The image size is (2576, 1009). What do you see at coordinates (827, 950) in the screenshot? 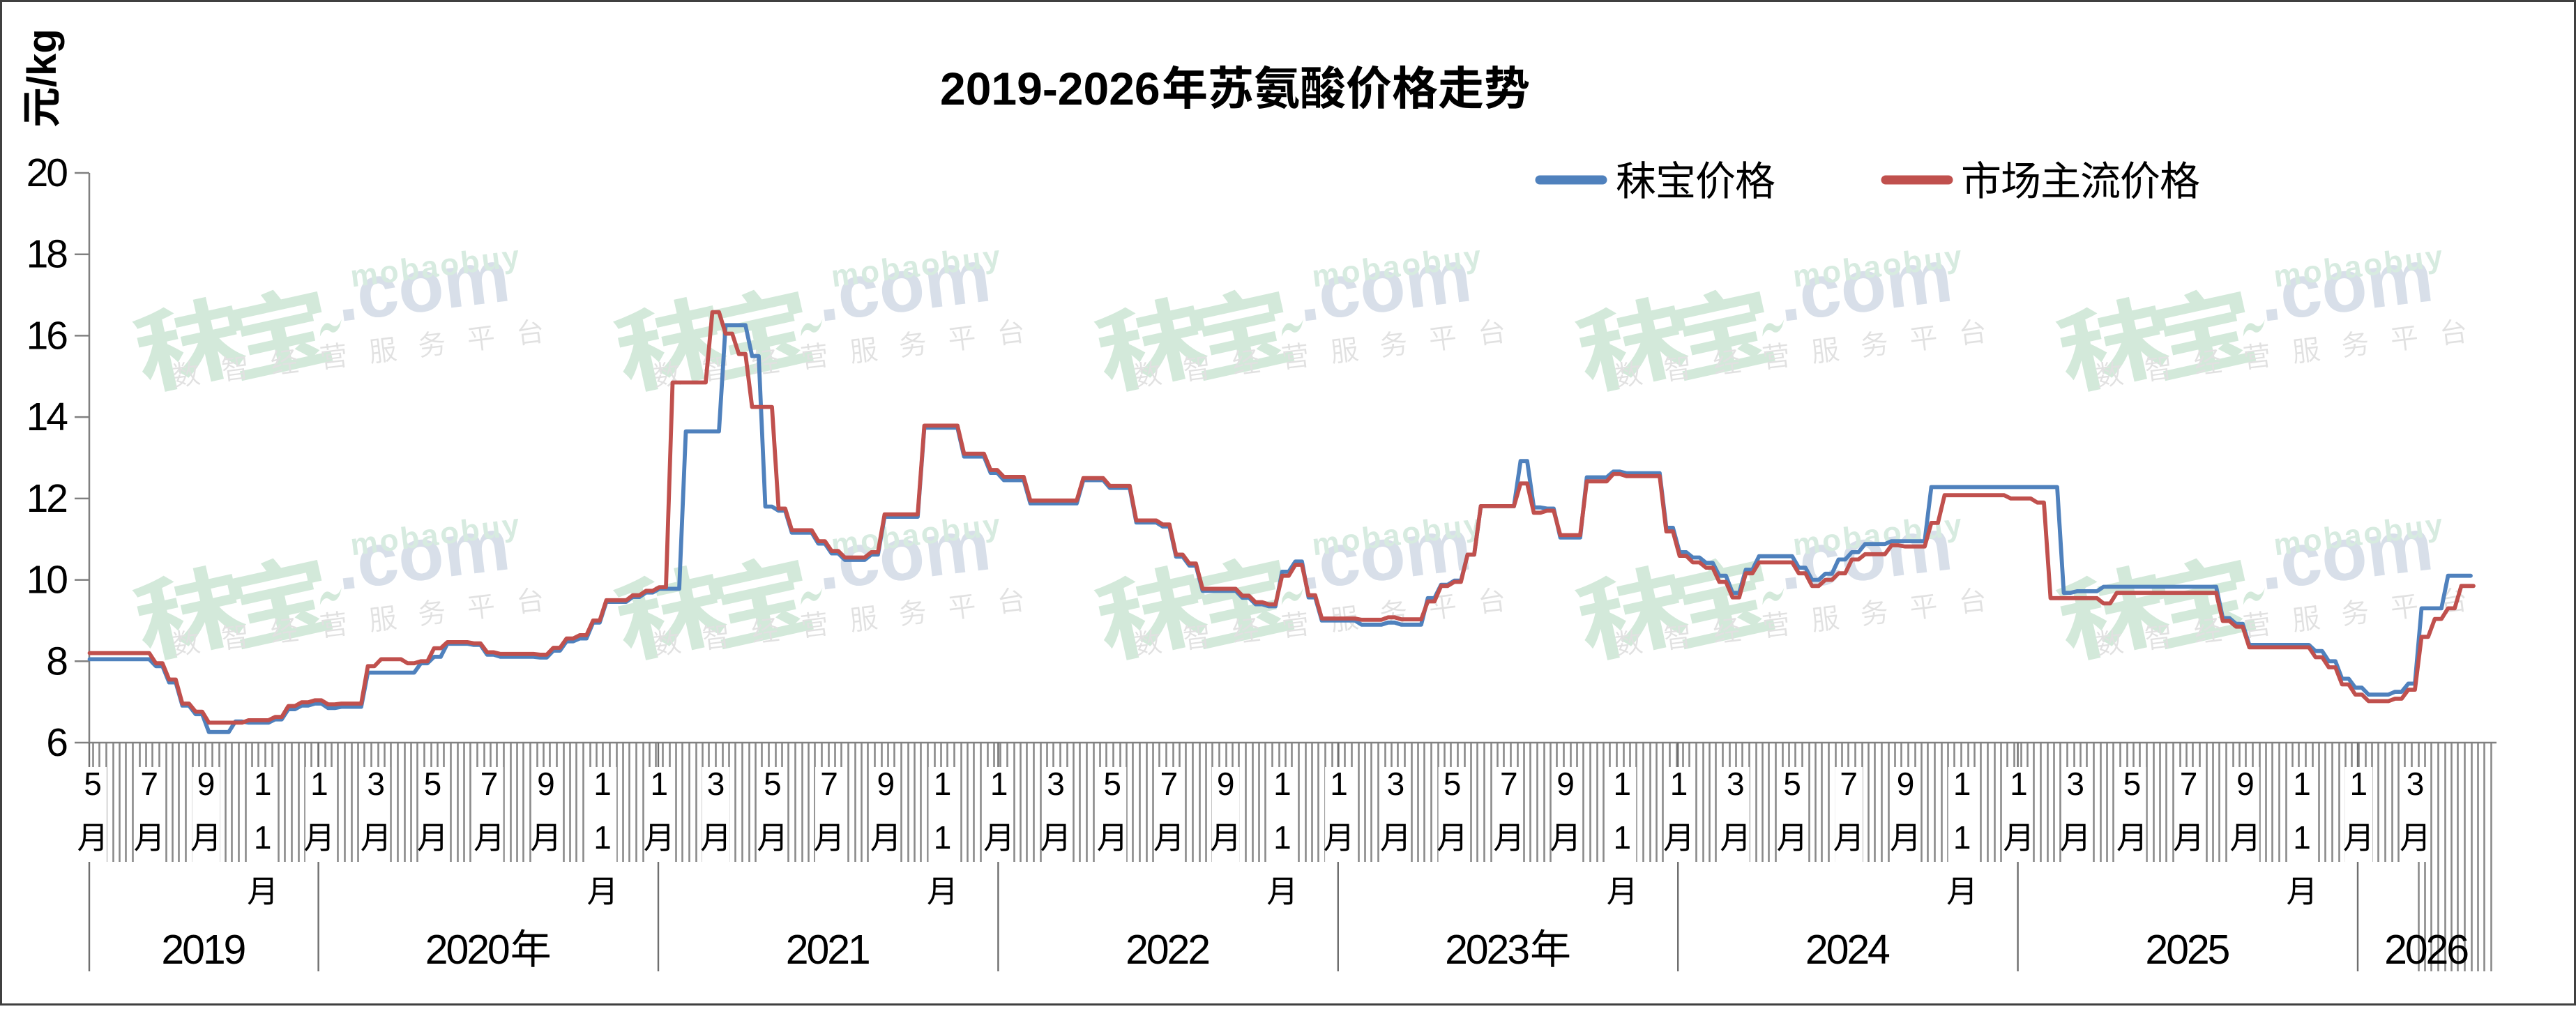
I see `svg-text: 2021` at bounding box center [827, 950].